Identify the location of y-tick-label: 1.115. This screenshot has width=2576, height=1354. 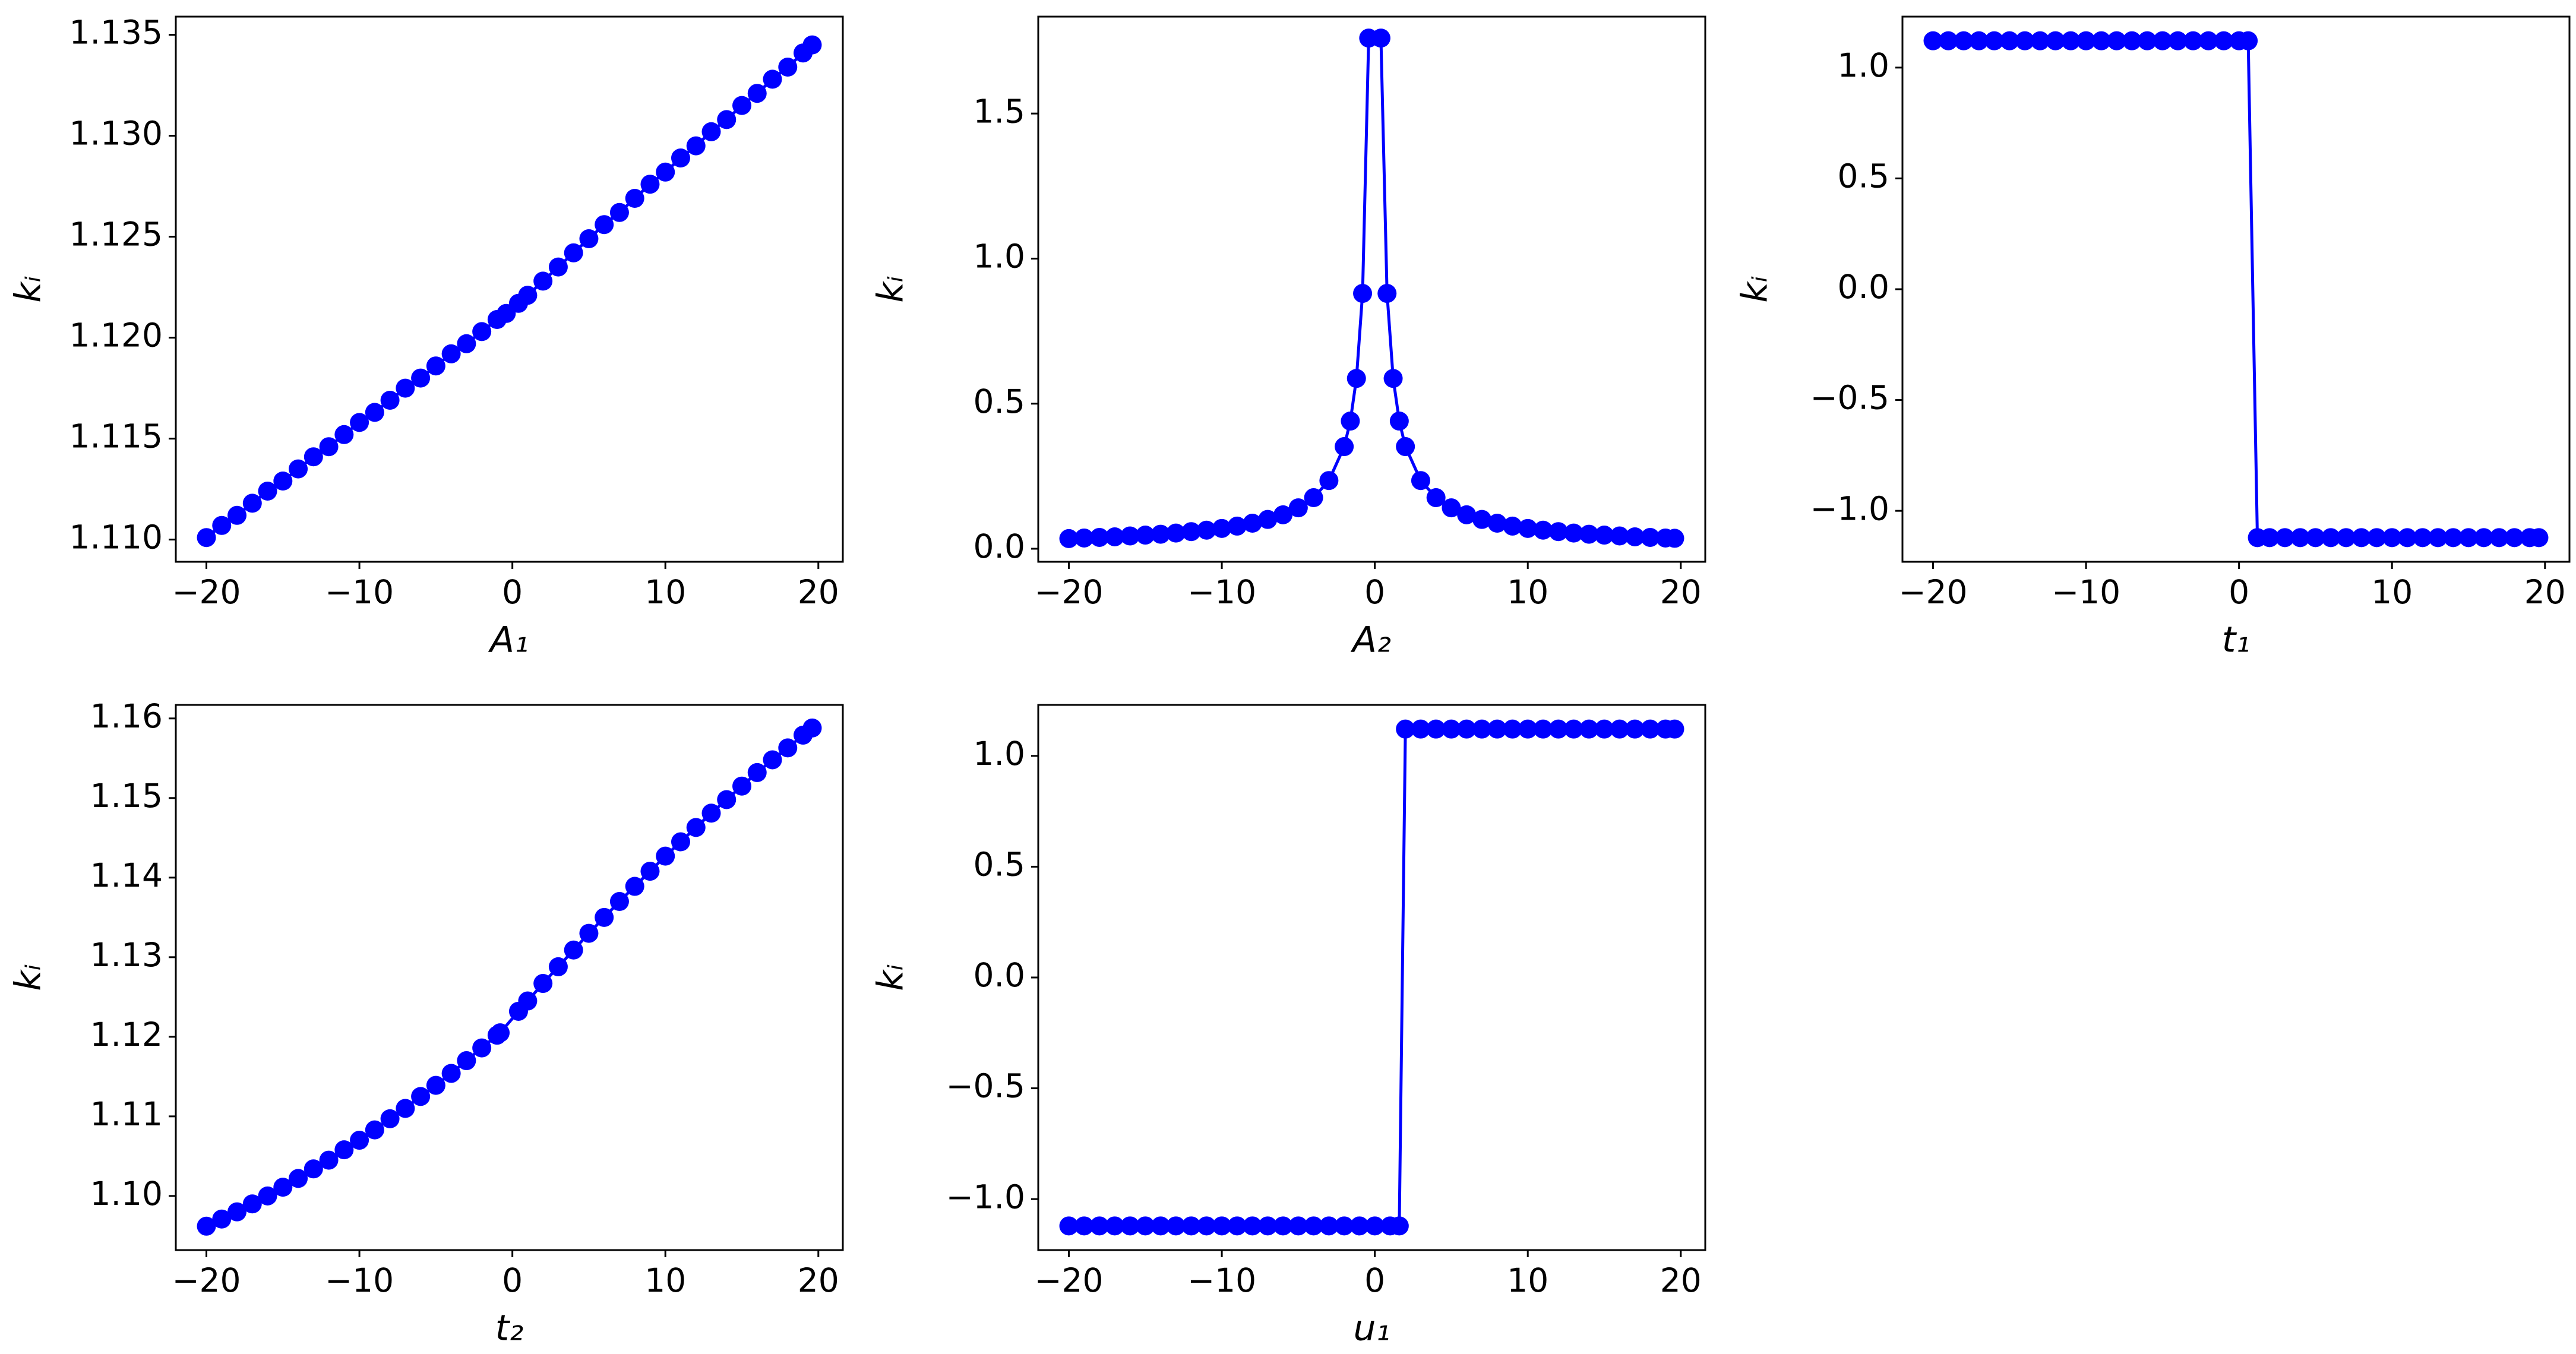
(116, 436).